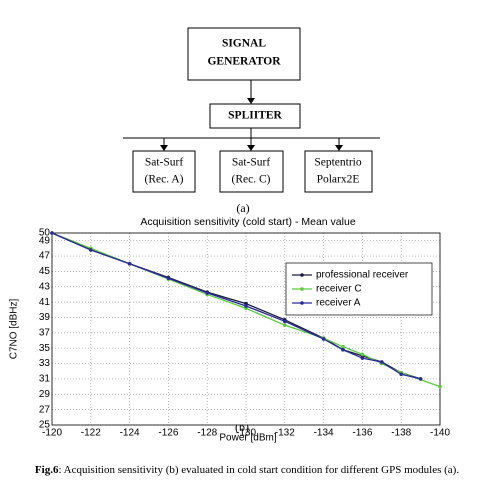 This screenshot has height=498, width=493. Describe the element at coordinates (244, 62) in the screenshot. I see `generator-label: GENERATOR` at that location.